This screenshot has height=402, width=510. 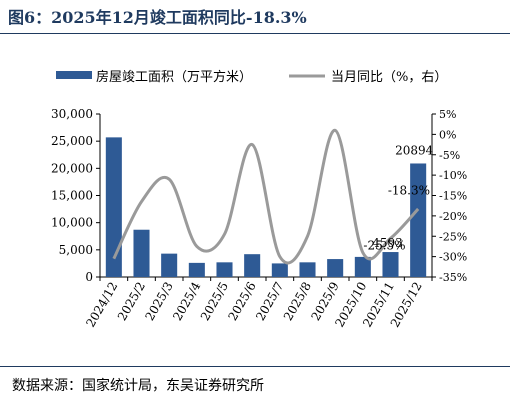 What do you see at coordinates (453, 196) in the screenshot?
I see `right-tick-label: -15%` at bounding box center [453, 196].